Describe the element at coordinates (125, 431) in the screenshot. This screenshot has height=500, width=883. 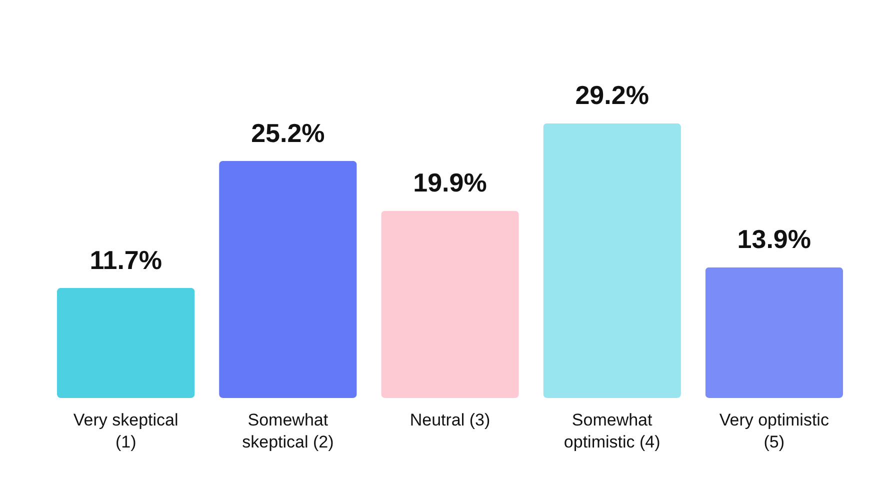
I see `x-tick-label: Very skeptical (1)` at that location.